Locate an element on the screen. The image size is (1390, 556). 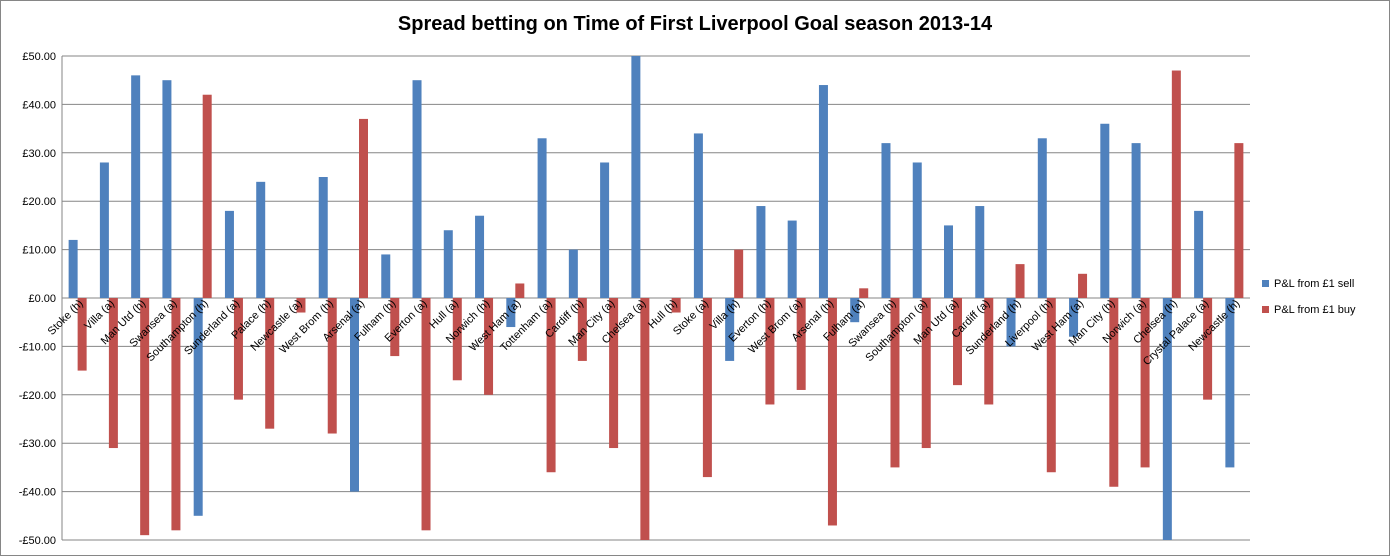
y-tick-label: £50.00 is located at coordinates (39, 57).